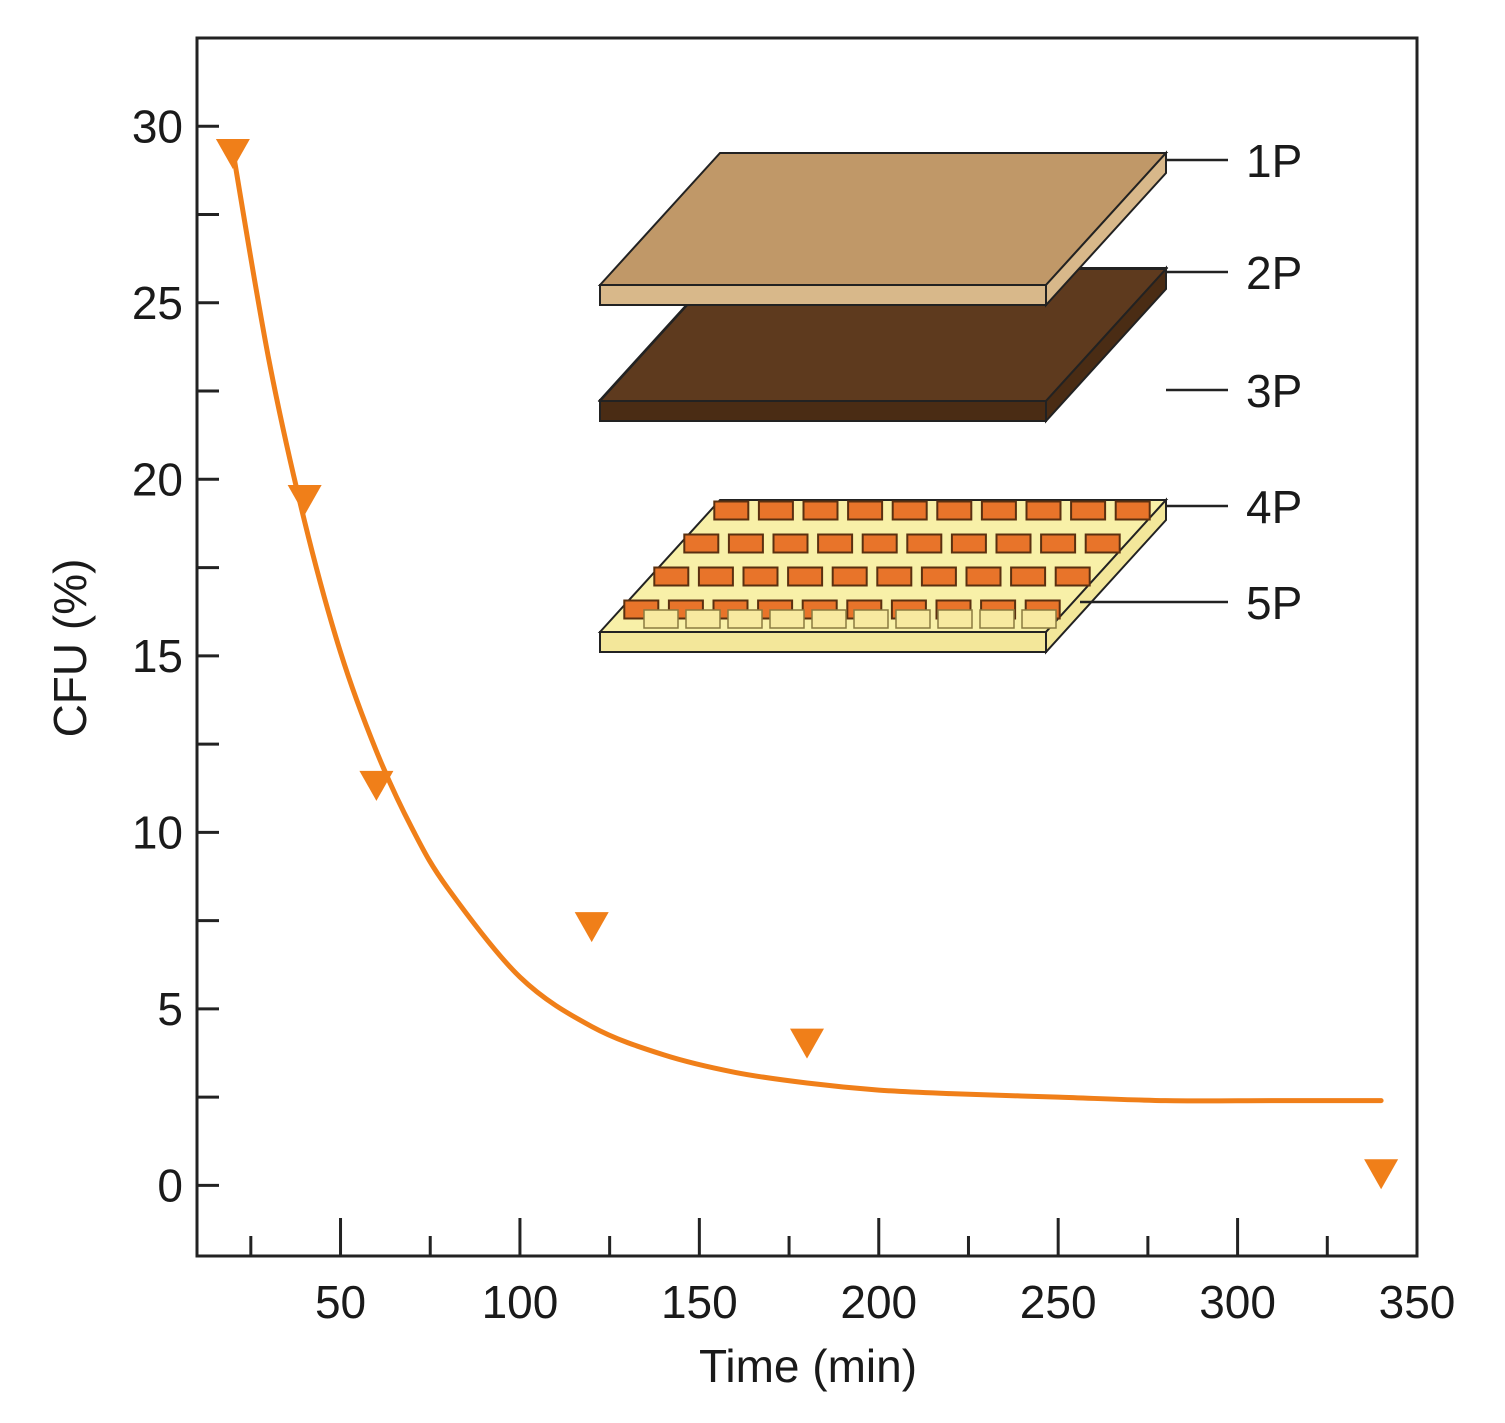 The image size is (1505, 1423). Describe the element at coordinates (170, 1009) in the screenshot. I see `y-tick-label: 5` at that location.